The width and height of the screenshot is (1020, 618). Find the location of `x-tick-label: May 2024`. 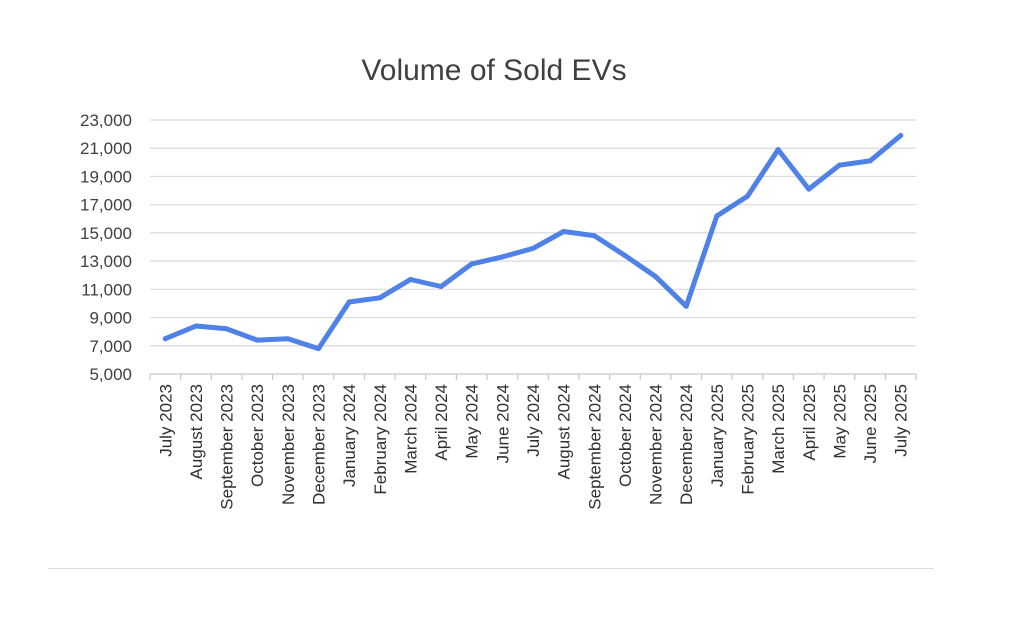

x-tick-label: May 2024 is located at coordinates (472, 421).